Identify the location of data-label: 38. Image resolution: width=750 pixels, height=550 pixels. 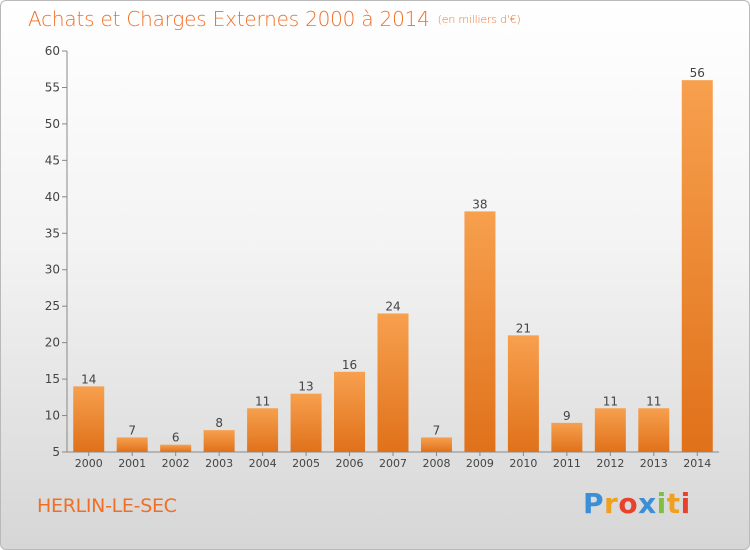
(479, 204).